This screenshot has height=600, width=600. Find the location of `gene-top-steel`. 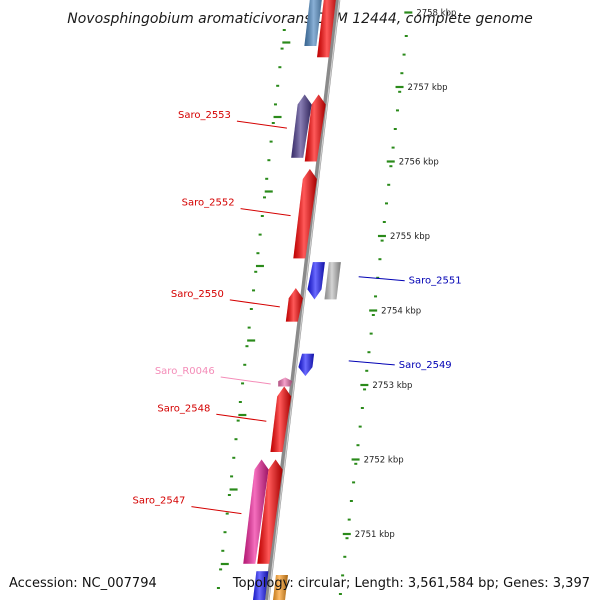

gene-top-steel is located at coordinates (314, 23).